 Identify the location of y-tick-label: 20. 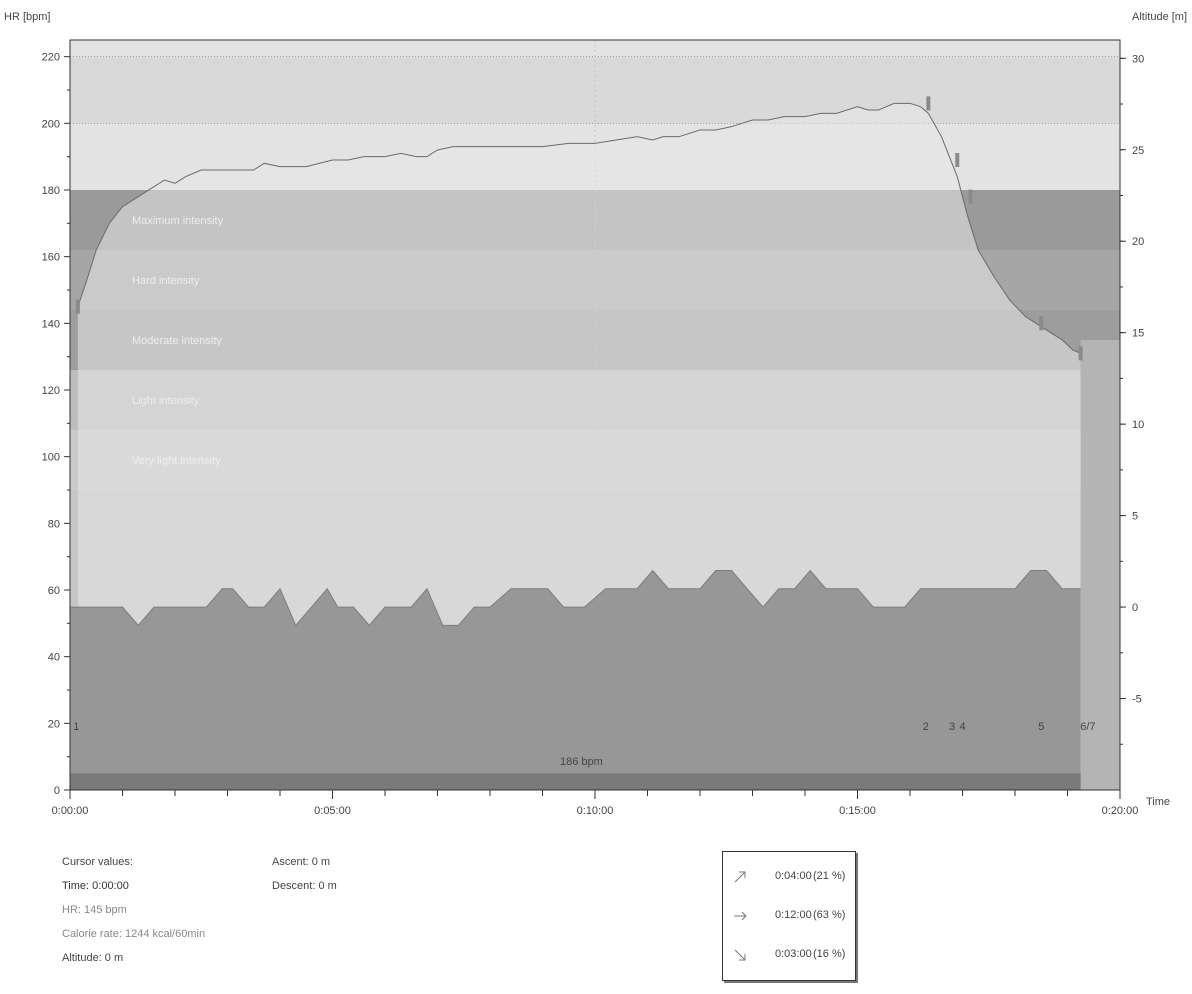
(54, 724).